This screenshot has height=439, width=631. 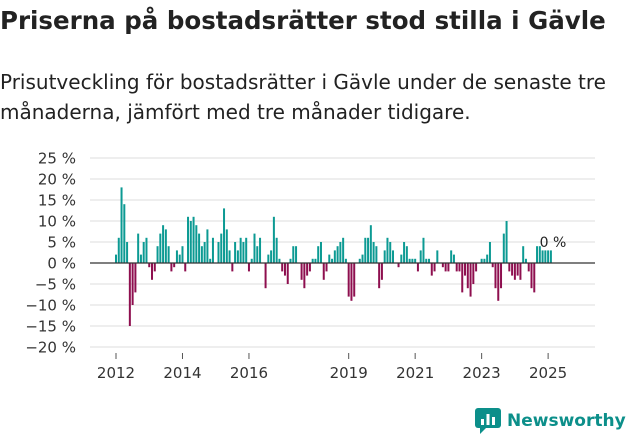 I want to click on newsworthy-logo: Newsworthy, so click(x=550, y=421).